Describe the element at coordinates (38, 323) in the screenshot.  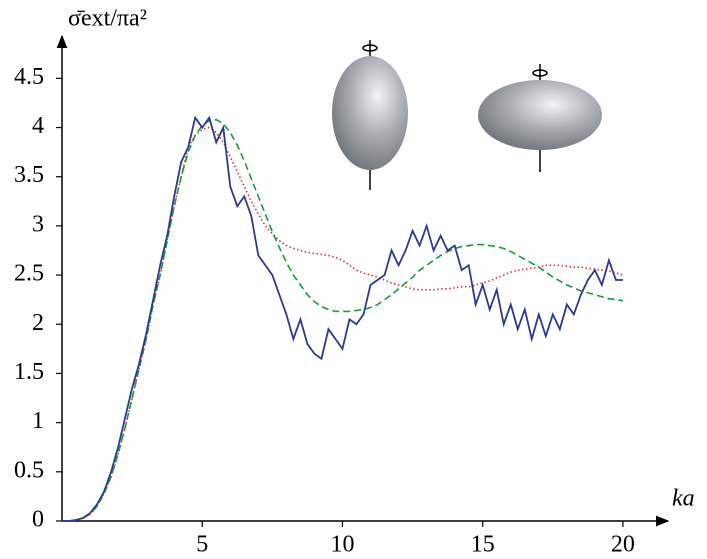
I see `y-tick-label: 2` at that location.